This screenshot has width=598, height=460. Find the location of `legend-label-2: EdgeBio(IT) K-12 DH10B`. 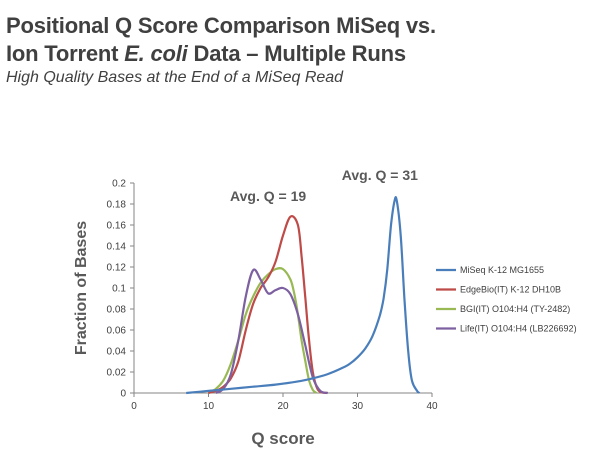

legend-label-2: EdgeBio(IT) K-12 DH10B is located at coordinates (510, 290).